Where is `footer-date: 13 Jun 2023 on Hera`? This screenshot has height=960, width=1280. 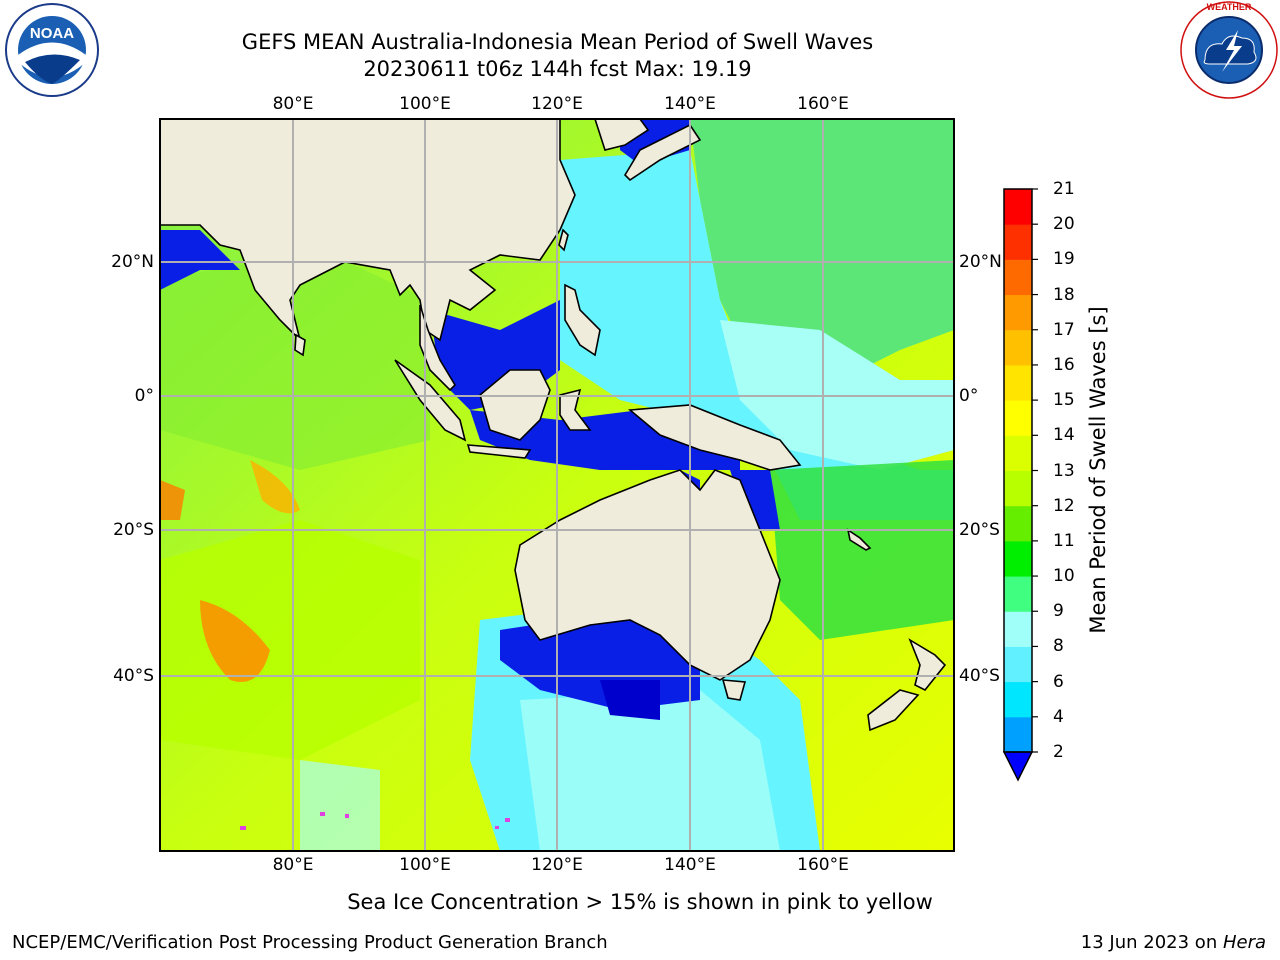 footer-date: 13 Jun 2023 on Hera is located at coordinates (1173, 942).